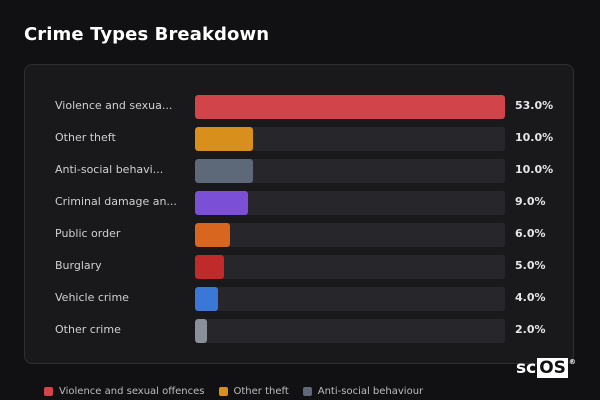 The height and width of the screenshot is (400, 600). I want to click on bar-label: Public order, so click(88, 233).